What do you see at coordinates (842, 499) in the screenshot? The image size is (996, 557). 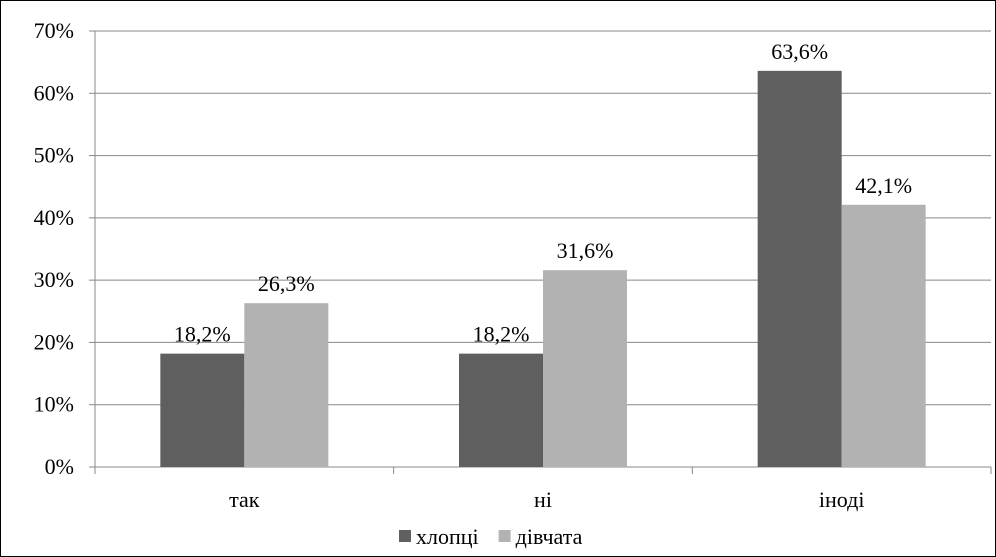 I see `category-label: іноді` at bounding box center [842, 499].